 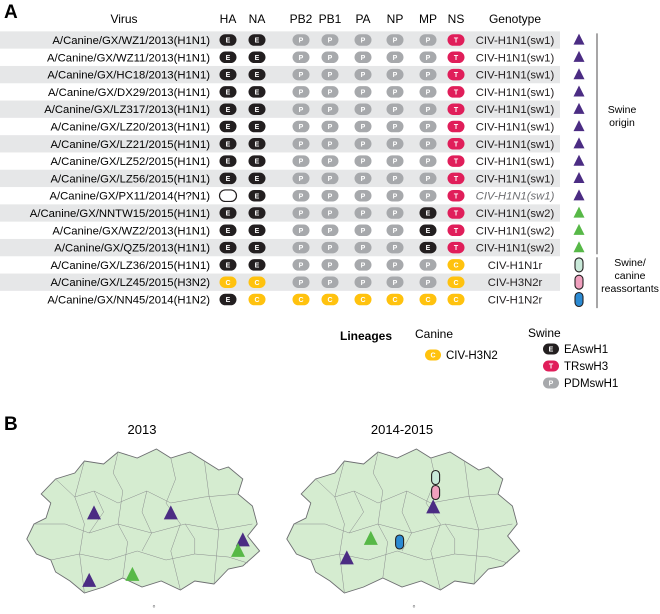 What do you see at coordinates (131, 266) in the screenshot?
I see `virus-name: A/Canine/GX/LZ36/2015(H1N1)` at bounding box center [131, 266].